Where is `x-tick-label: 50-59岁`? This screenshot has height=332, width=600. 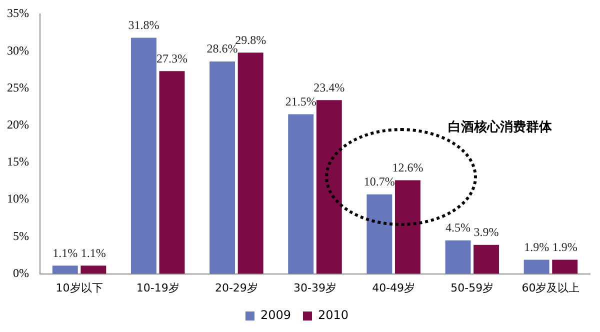 x-tick-label: 50-59岁 is located at coordinates (472, 287).